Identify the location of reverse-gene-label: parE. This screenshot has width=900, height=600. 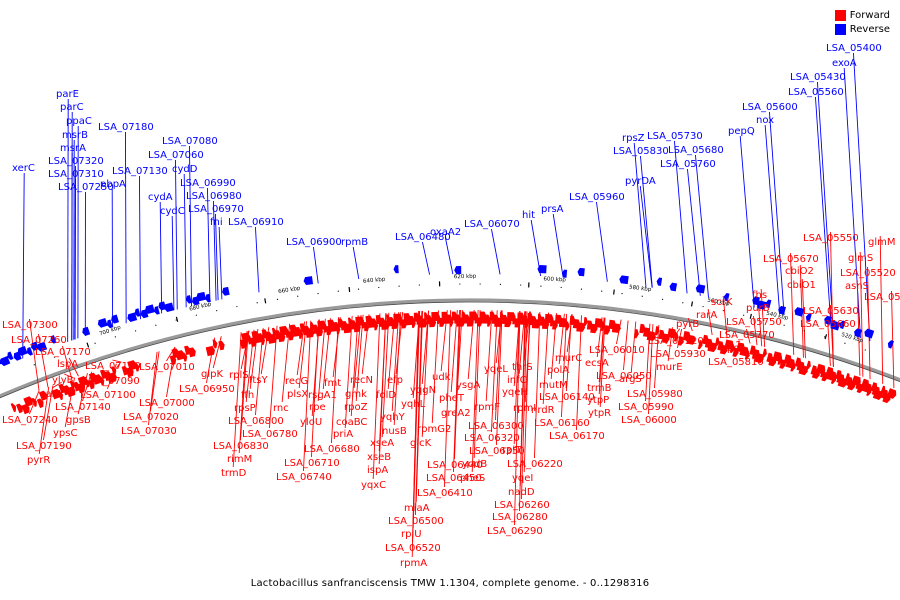
(67, 94).